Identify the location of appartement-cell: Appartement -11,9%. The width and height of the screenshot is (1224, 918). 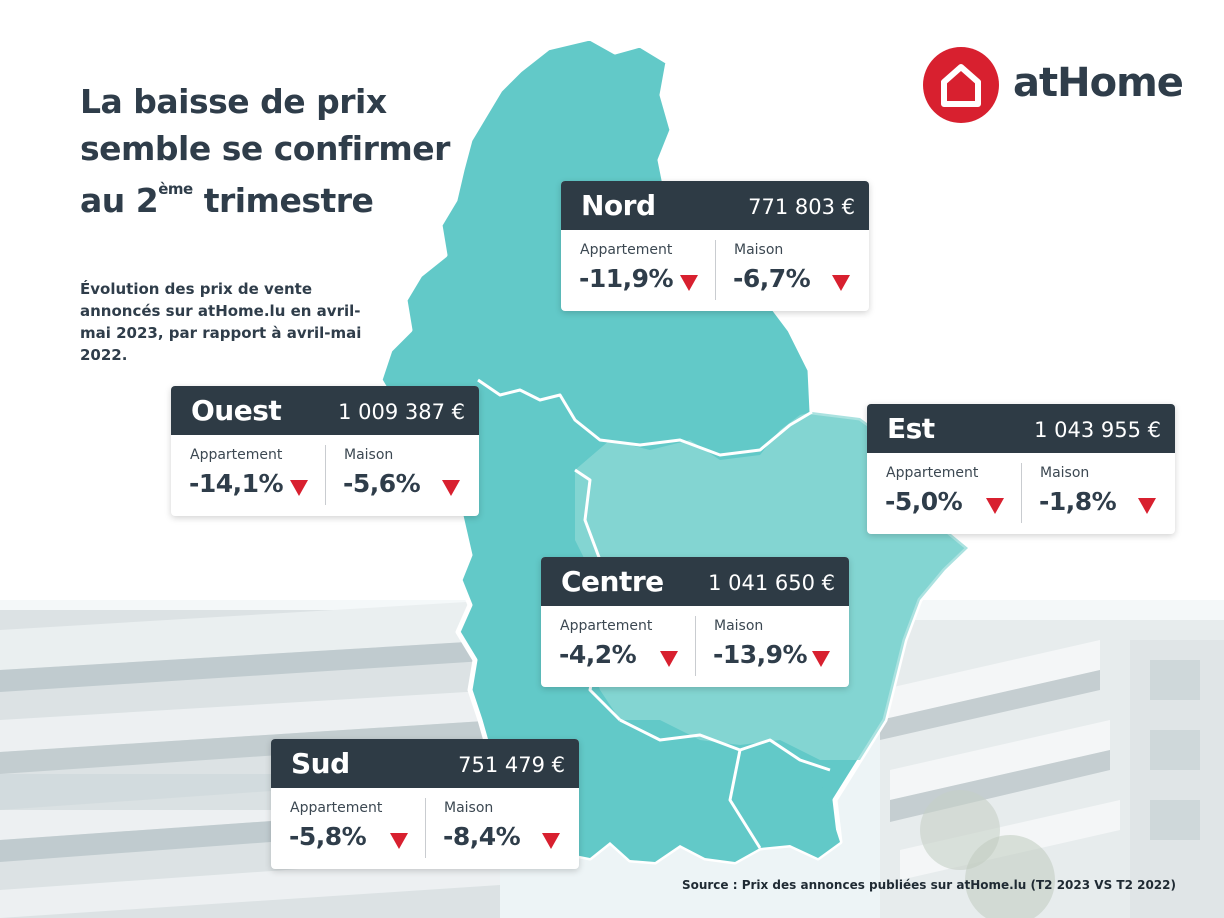
(638, 270).